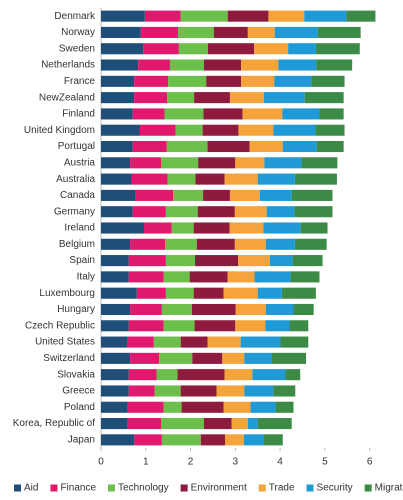 The image size is (403, 500). I want to click on y-tick-label: Sweden, so click(77, 48).